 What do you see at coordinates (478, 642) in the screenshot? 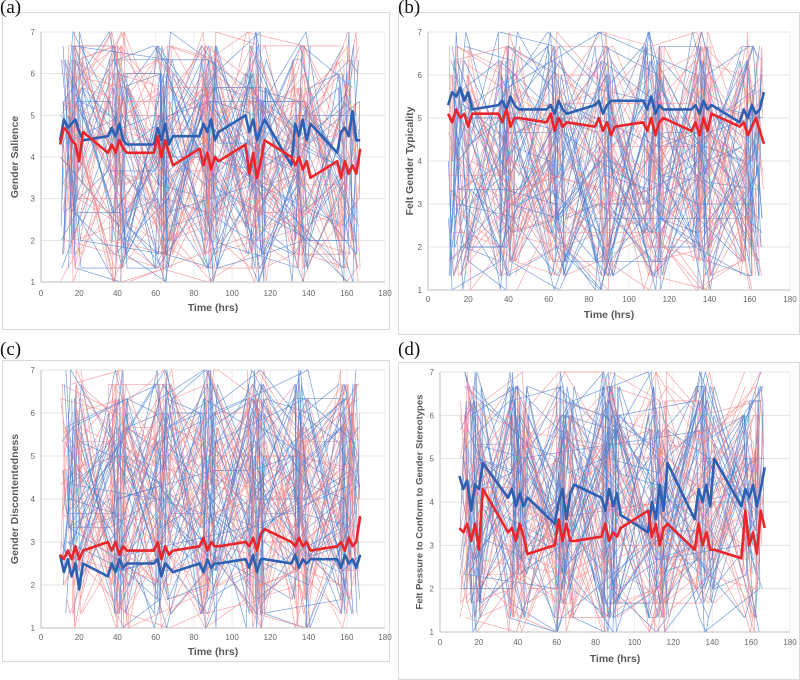
I see `x-tick-label: 20` at bounding box center [478, 642].